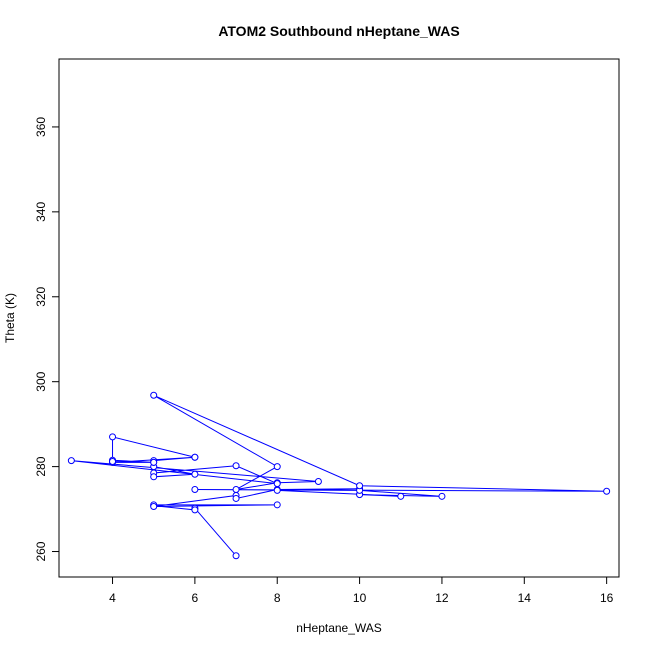 This screenshot has width=650, height=650. Describe the element at coordinates (338, 31) in the screenshot. I see `chart-title: ATOM2 Southbound nHeptane_WAS` at that location.